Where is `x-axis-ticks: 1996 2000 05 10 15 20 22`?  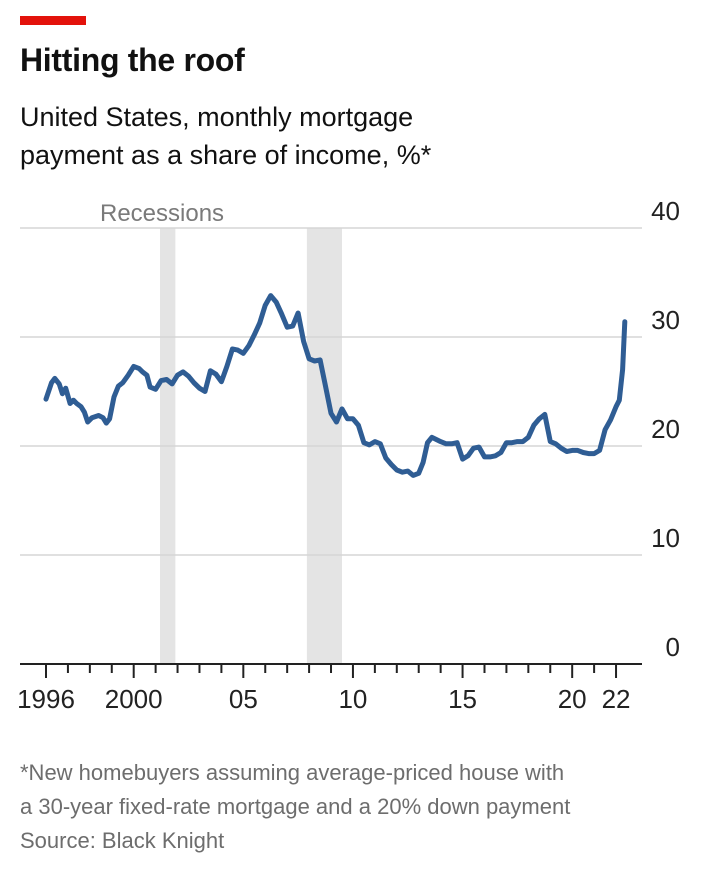
x-axis-ticks: 1996 2000 05 10 15 20 22 is located at coordinates (323, 689).